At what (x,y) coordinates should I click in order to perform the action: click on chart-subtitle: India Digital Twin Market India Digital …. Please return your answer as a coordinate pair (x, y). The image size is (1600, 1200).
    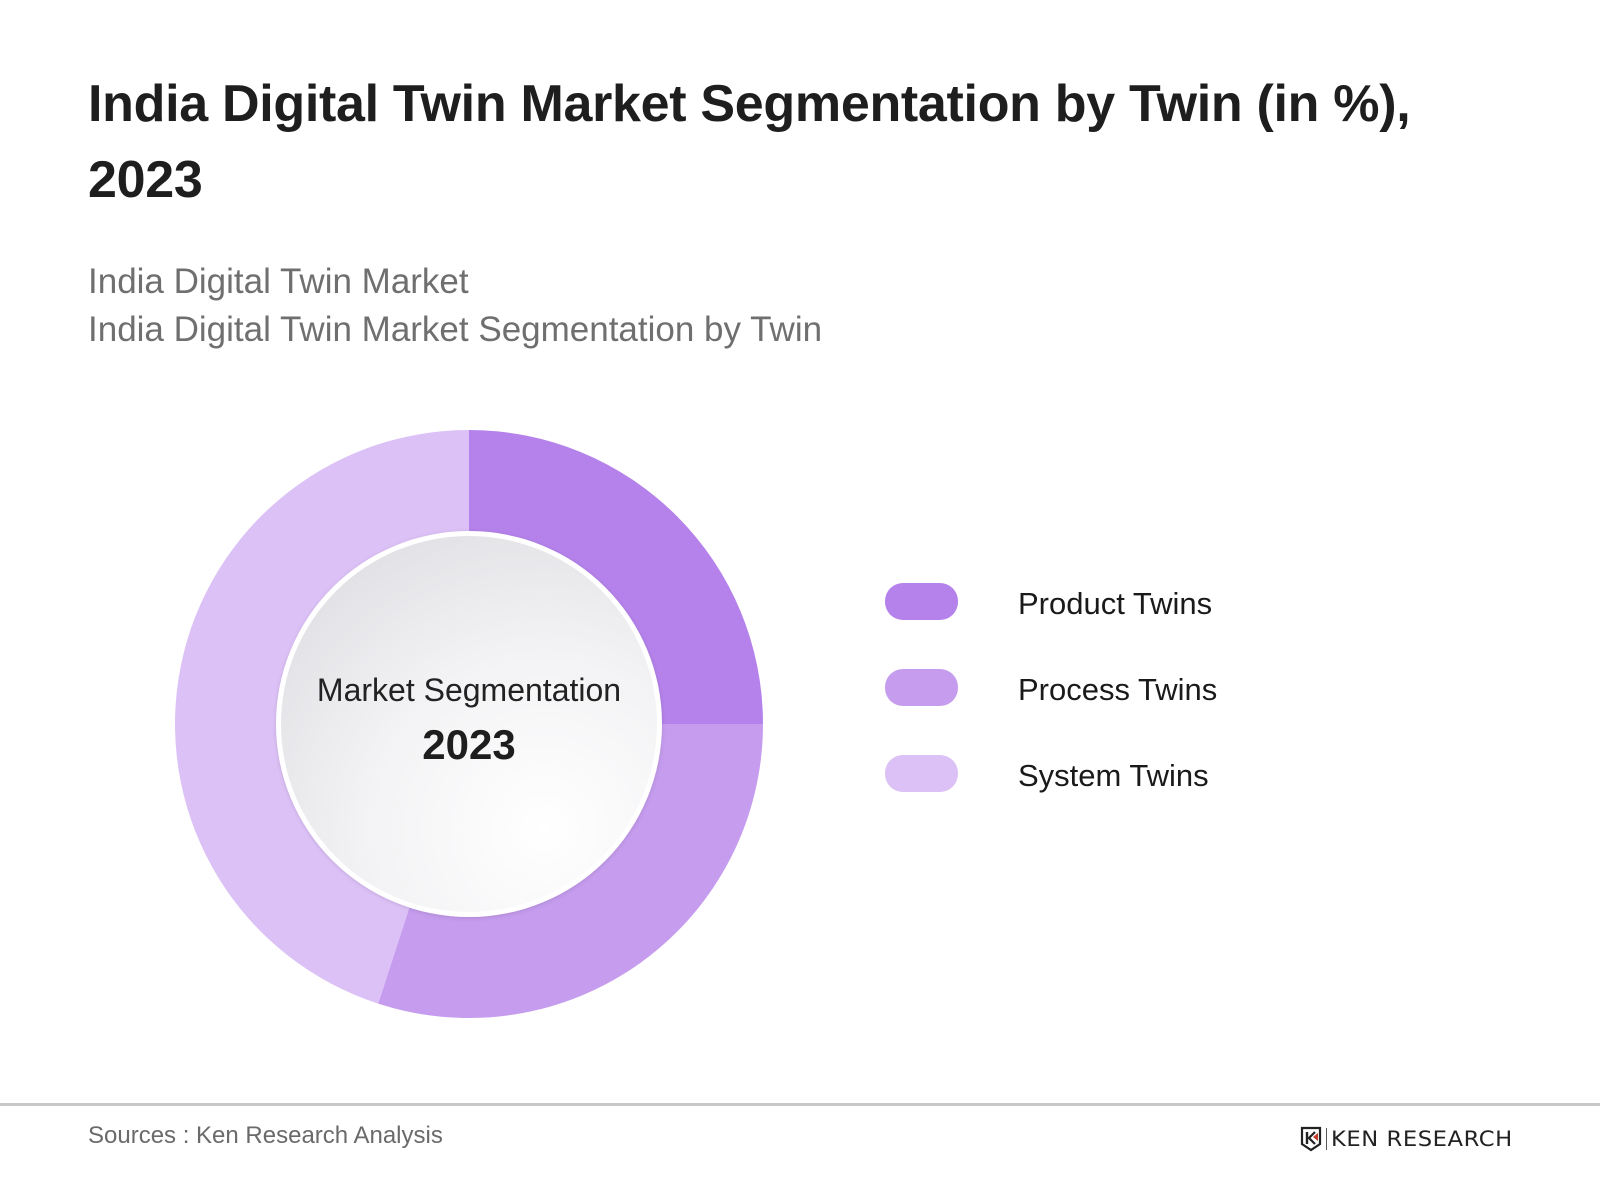
    Looking at the image, I should click on (455, 306).